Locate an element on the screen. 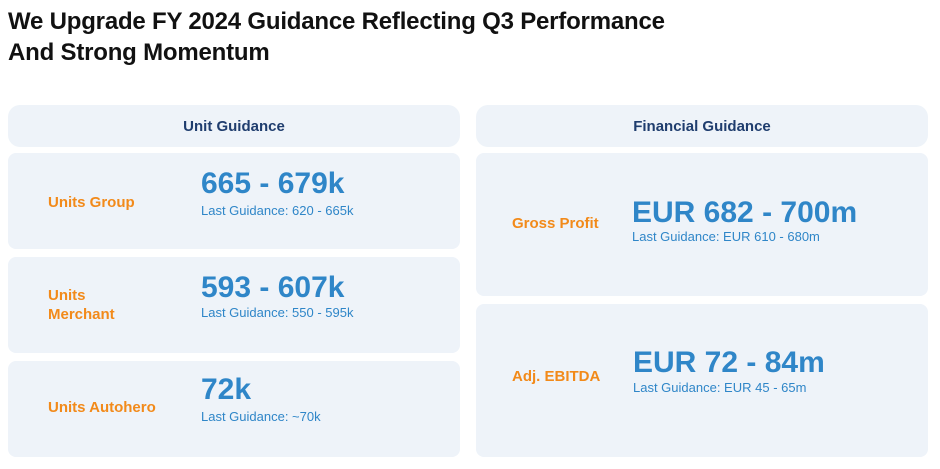 The image size is (940, 469). adj-ebitda-last-guidance: Last Guidance: EUR 45 - 65m is located at coordinates (720, 387).